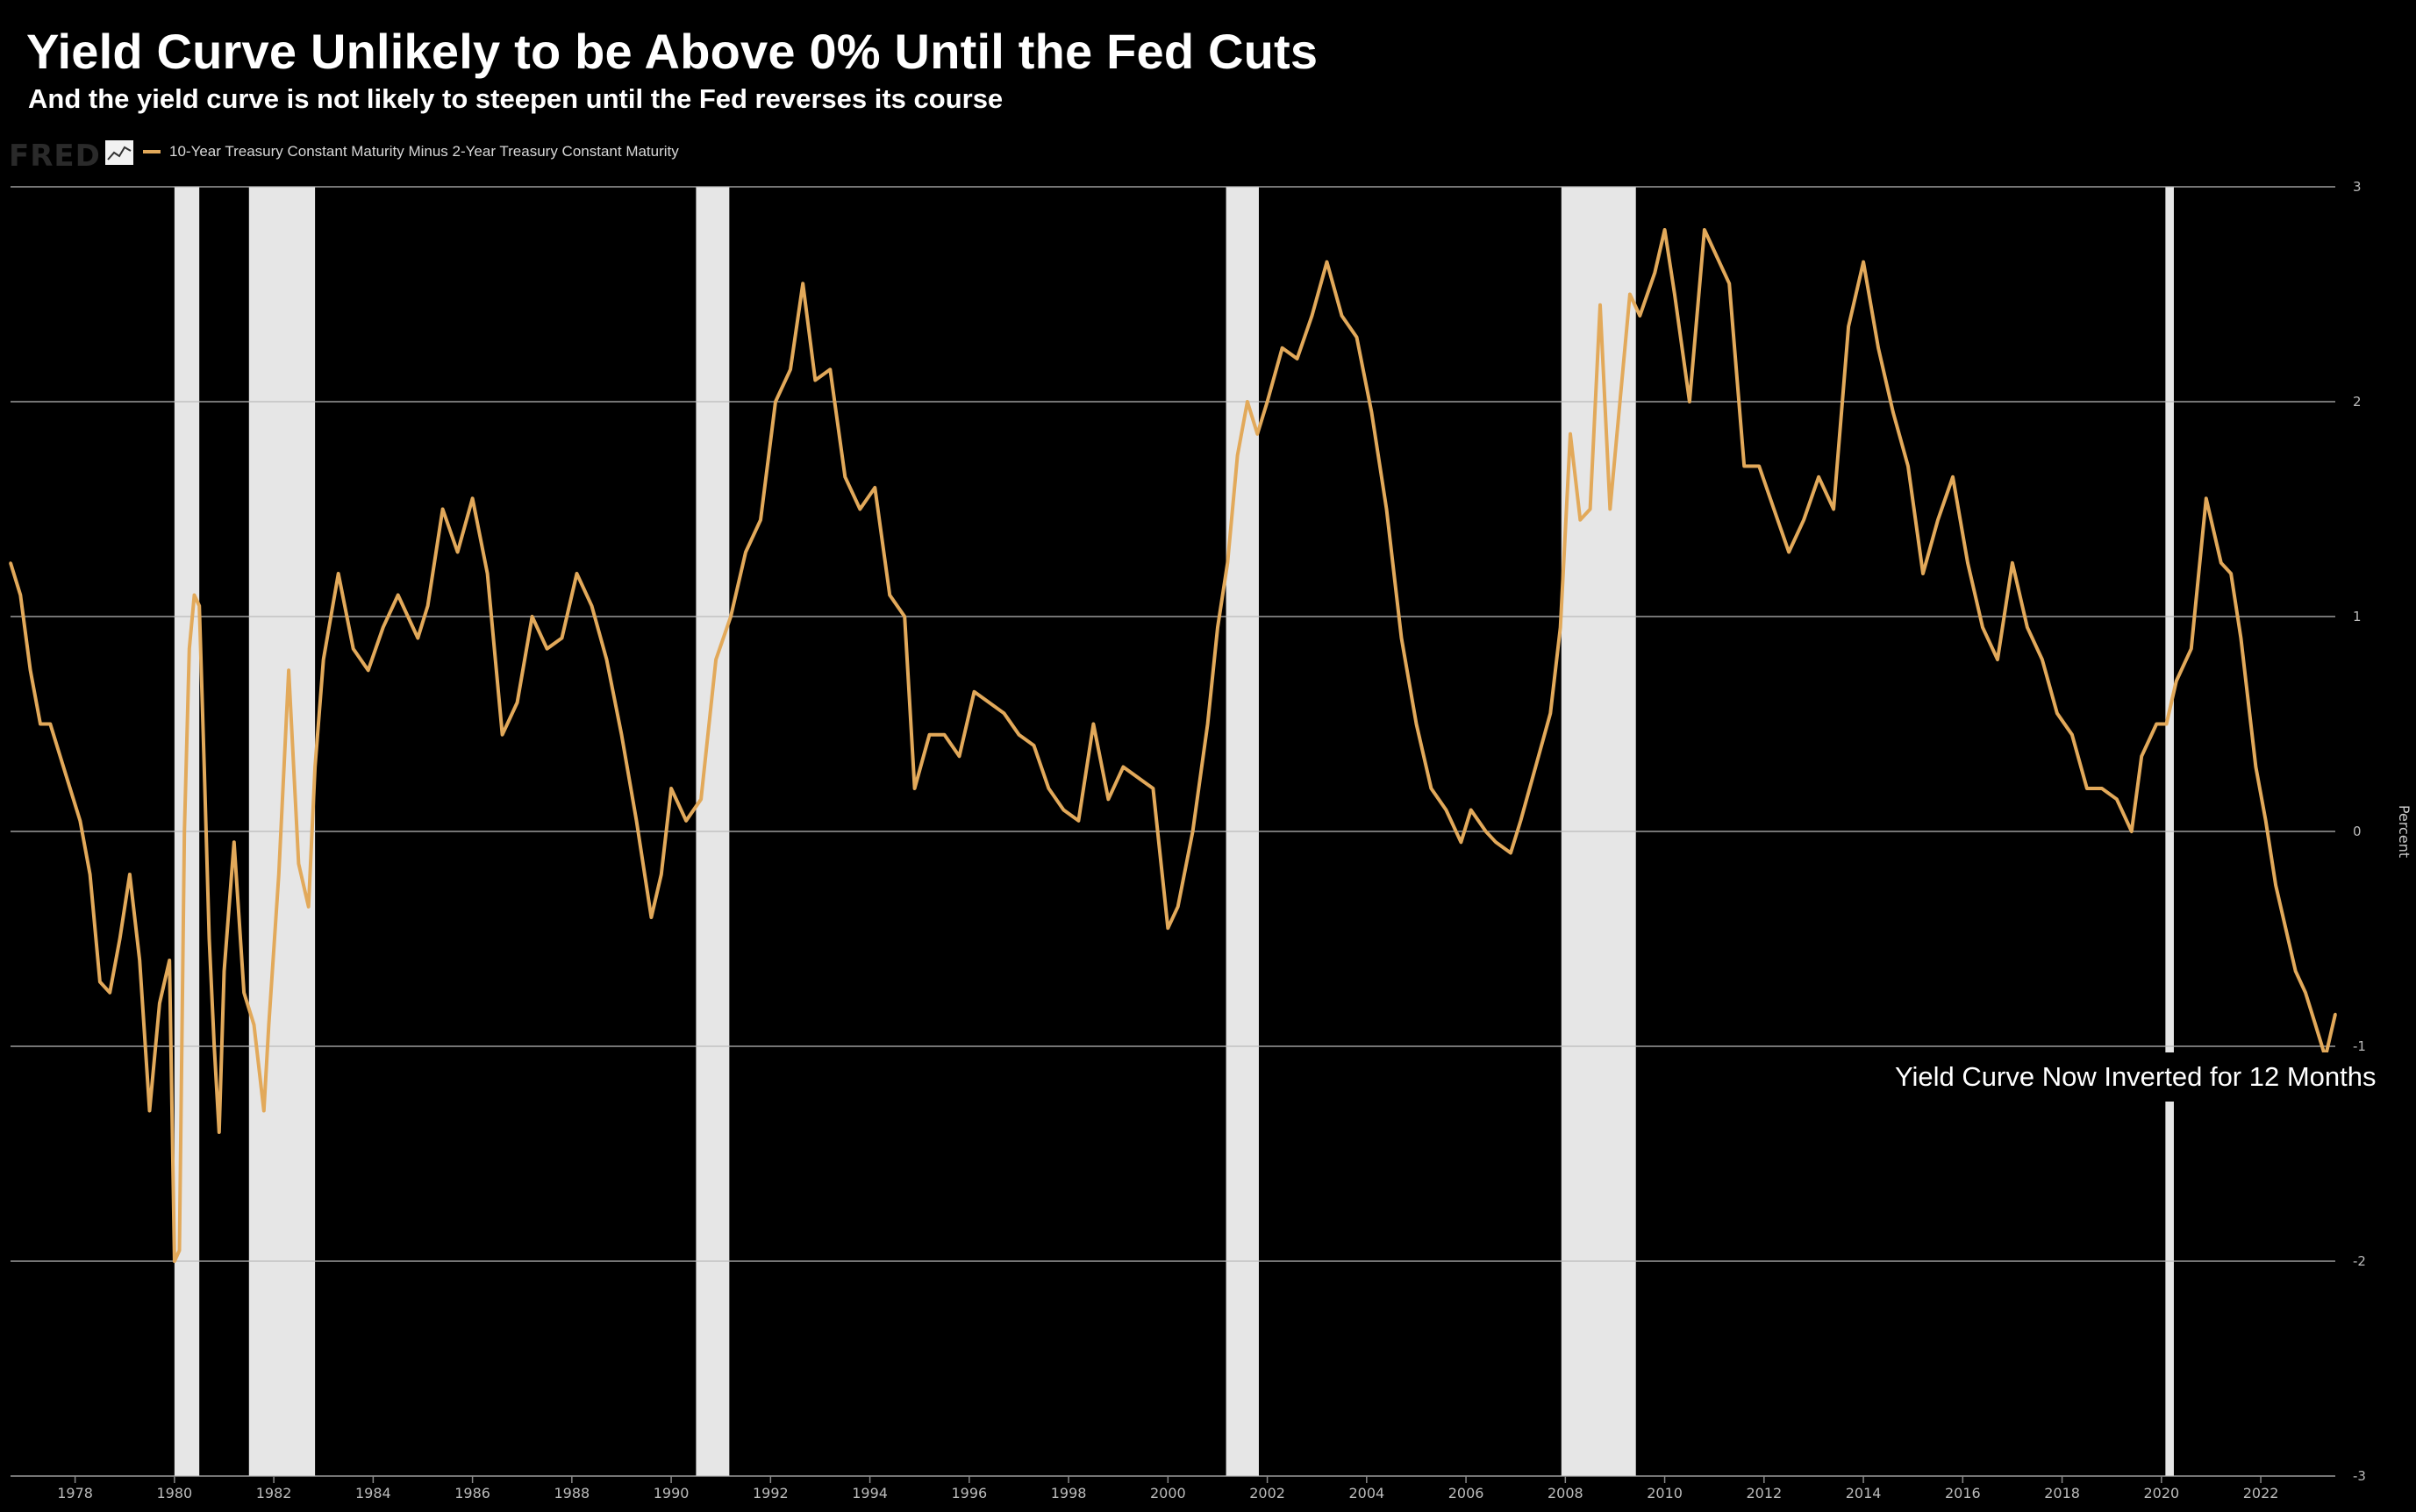  What do you see at coordinates (1864, 1493) in the screenshot?
I see `x-tick-label: 2014` at bounding box center [1864, 1493].